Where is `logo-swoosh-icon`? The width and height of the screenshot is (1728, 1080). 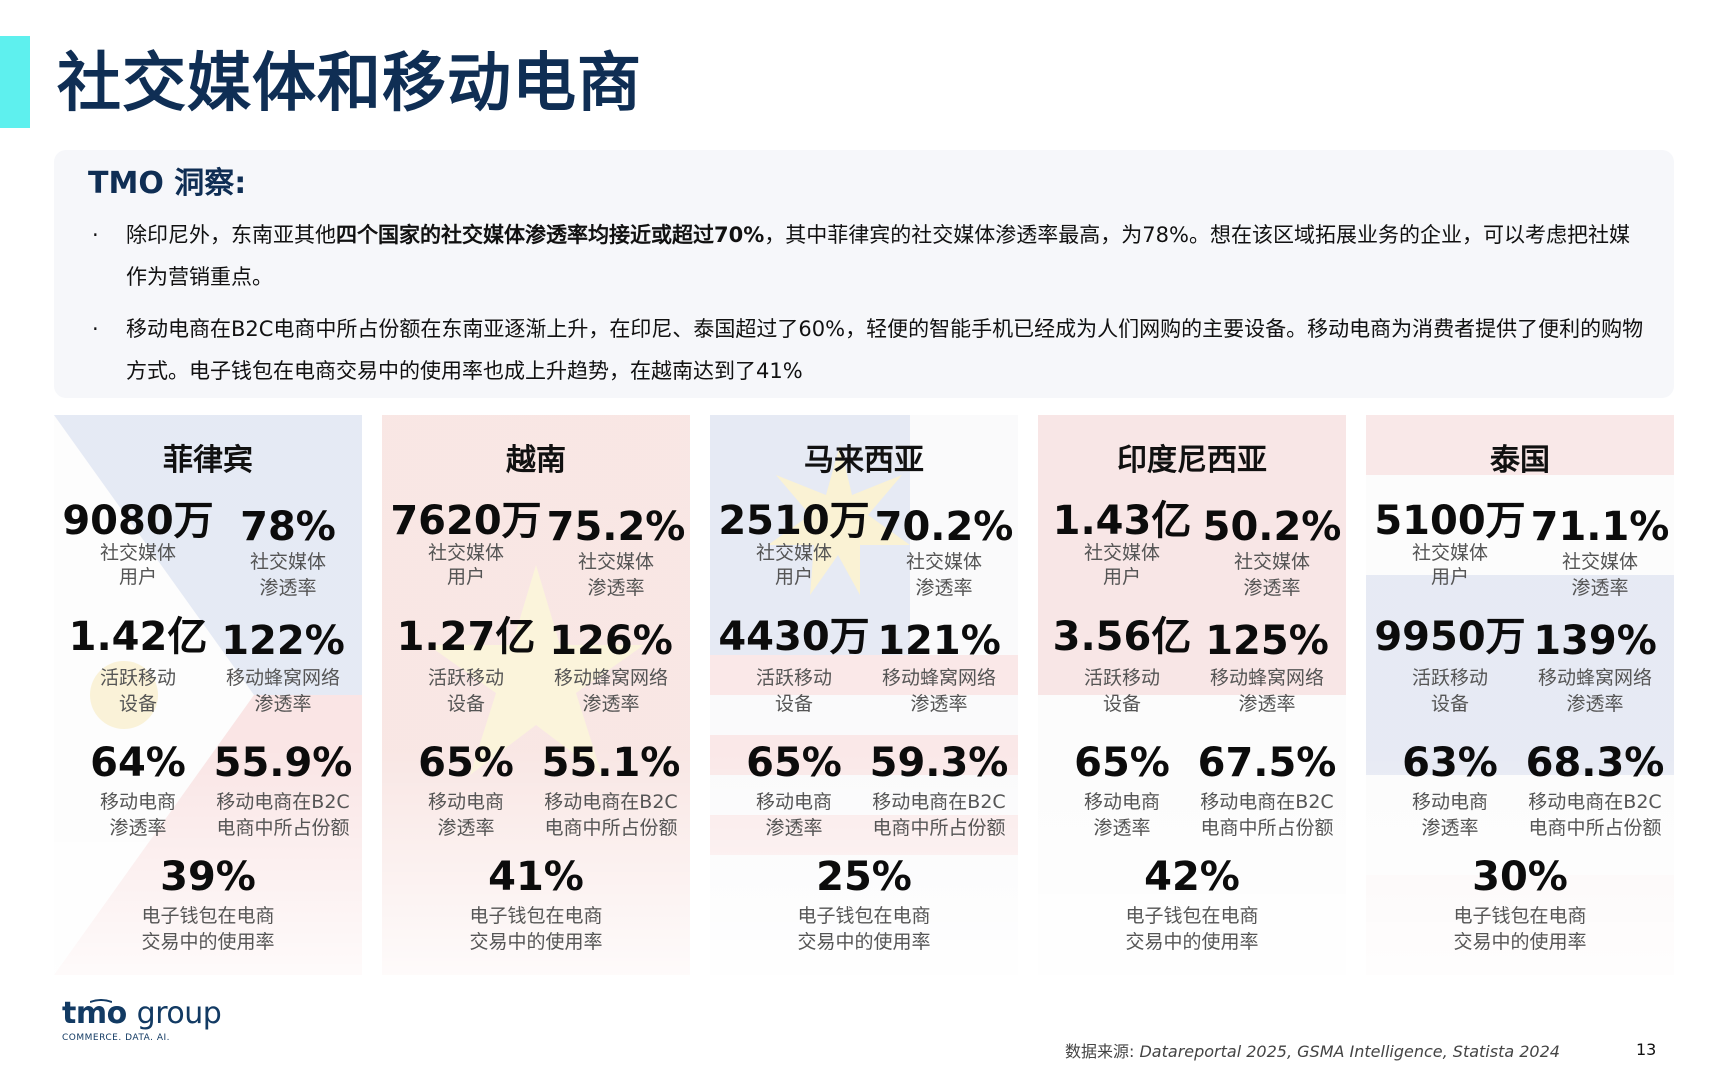 logo-swoosh-icon is located at coordinates (101, 1001).